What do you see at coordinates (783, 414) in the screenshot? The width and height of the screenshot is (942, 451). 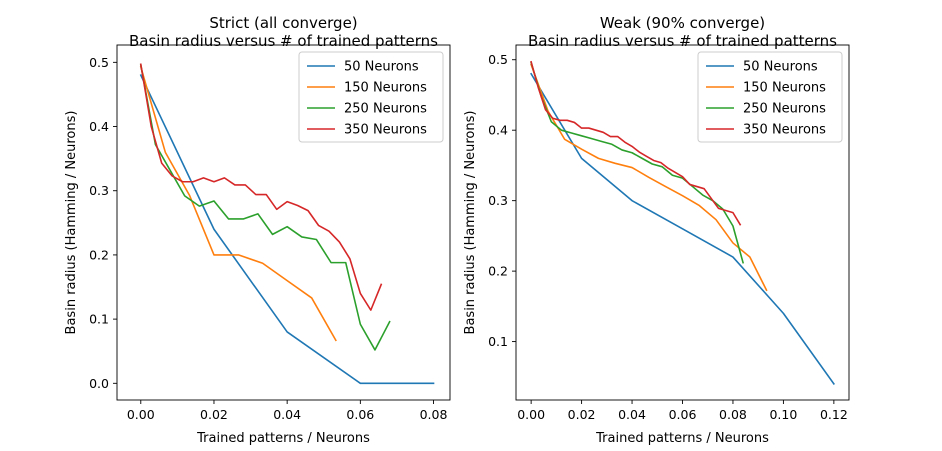 I see `x-tick-label: 0.10` at bounding box center [783, 414].